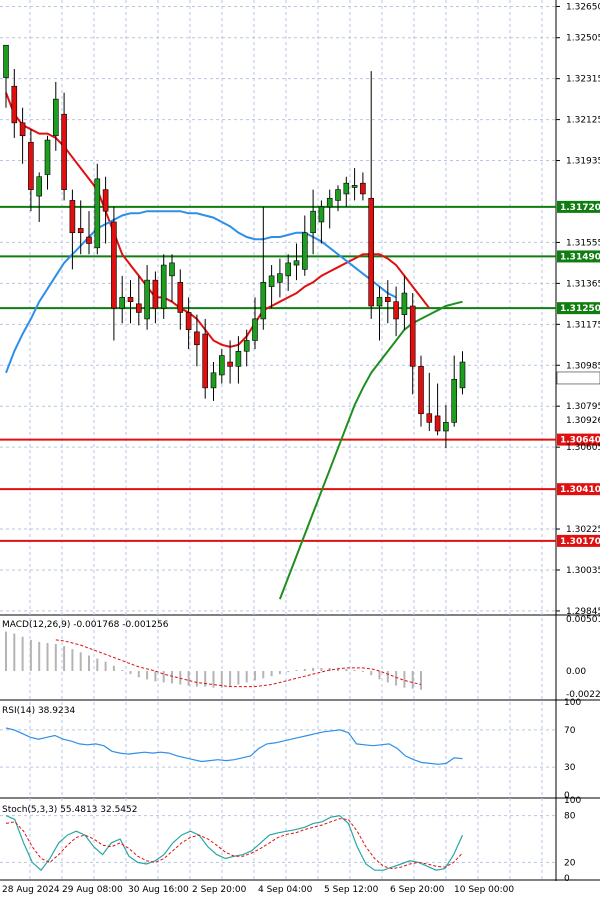 The image size is (600, 901). Describe the element at coordinates (583, 366) in the screenshot. I see `price-tick-label: 1.30985` at that location.